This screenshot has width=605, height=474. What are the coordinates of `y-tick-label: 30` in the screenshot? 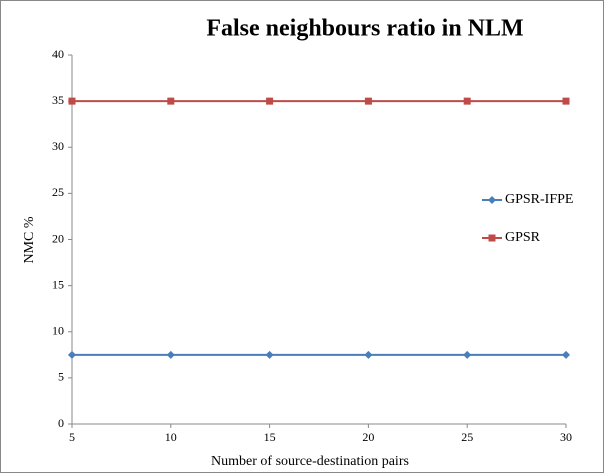 It's located at (58, 146).